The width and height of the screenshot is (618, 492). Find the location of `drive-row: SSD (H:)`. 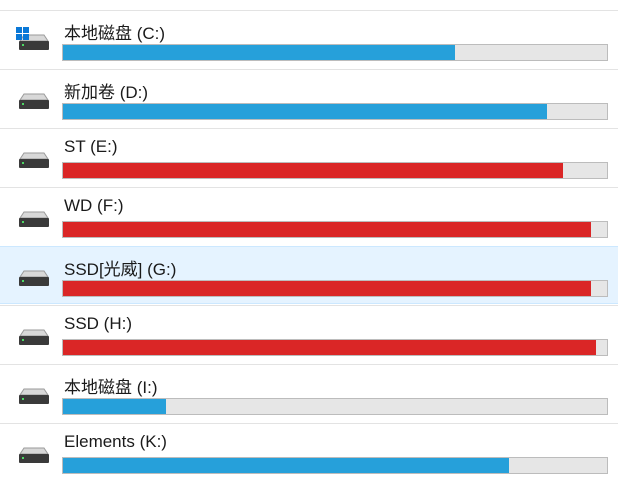

drive-row: SSD (H:) is located at coordinates (309, 334).